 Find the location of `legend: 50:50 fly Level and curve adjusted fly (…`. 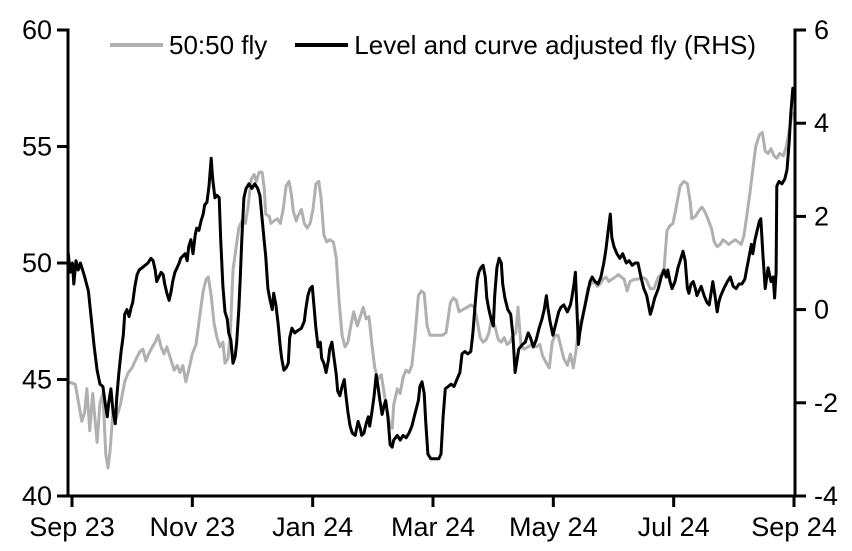

legend: 50:50 fly Level and curve adjusted fly (… is located at coordinates (433, 45).